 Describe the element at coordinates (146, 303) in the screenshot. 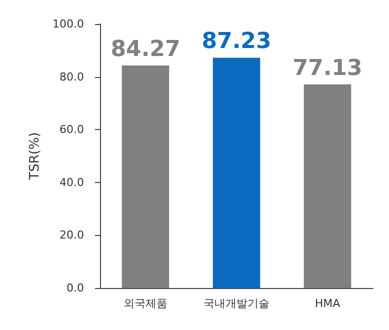

I see `x-tick-label: 외국제품` at that location.